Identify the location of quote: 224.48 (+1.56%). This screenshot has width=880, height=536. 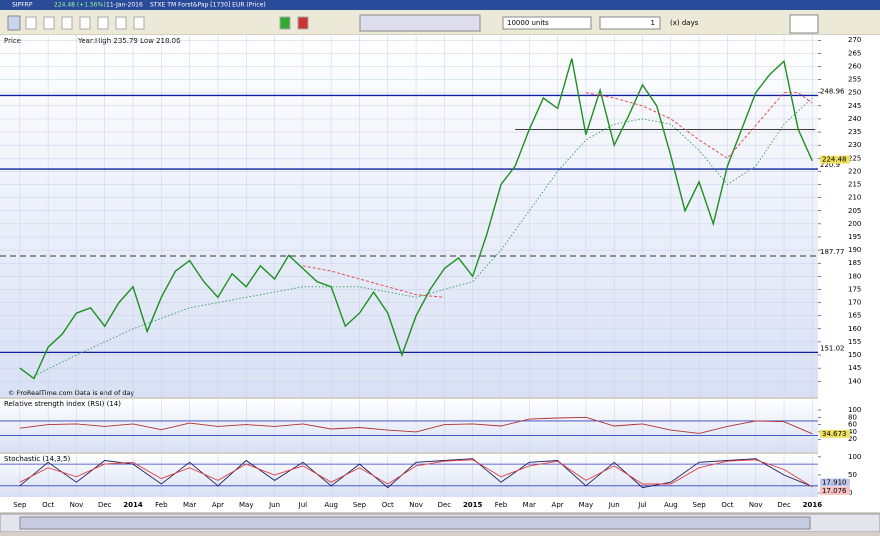
(80, 5).